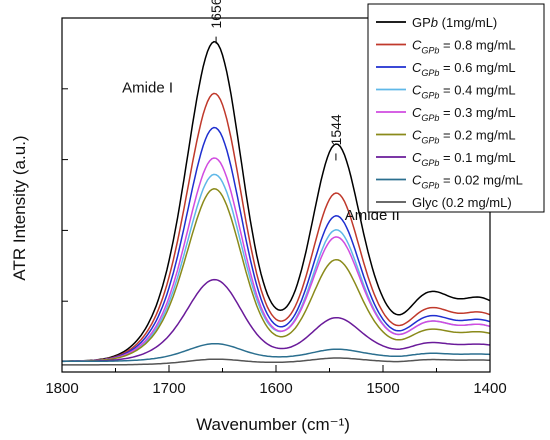 The width and height of the screenshot is (550, 440). I want to click on legend-label-0: GPb (1mg/mL), so click(454, 22).